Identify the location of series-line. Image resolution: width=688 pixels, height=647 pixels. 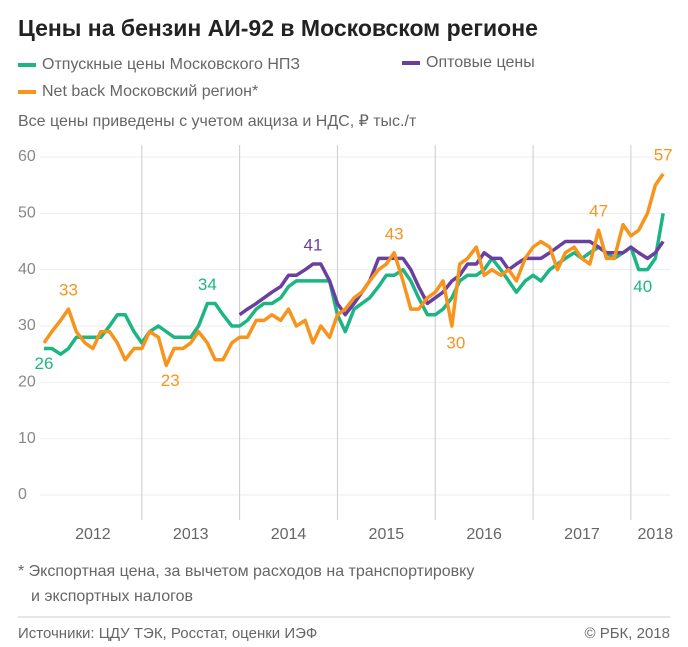
(451, 278).